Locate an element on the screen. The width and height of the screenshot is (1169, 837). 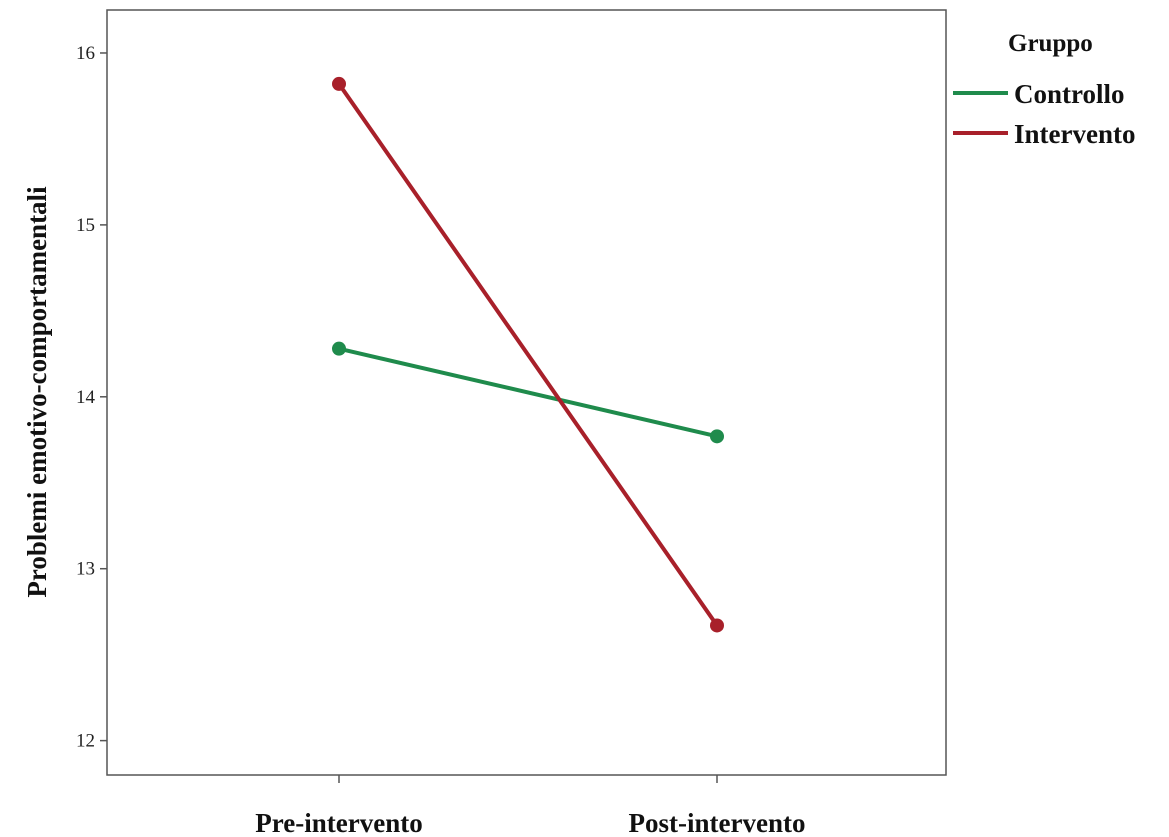
series-line-controllo is located at coordinates (528, 392).